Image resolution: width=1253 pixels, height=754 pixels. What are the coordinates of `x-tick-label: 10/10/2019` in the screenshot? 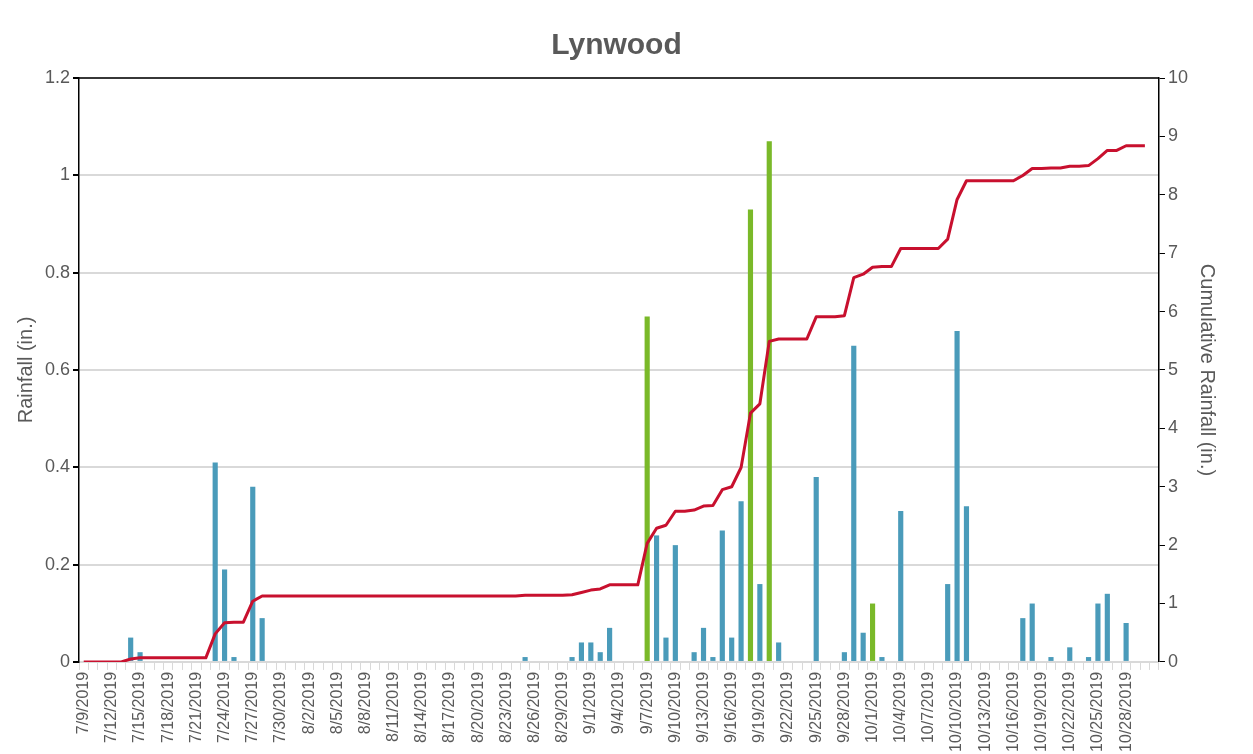 It's located at (956, 711).